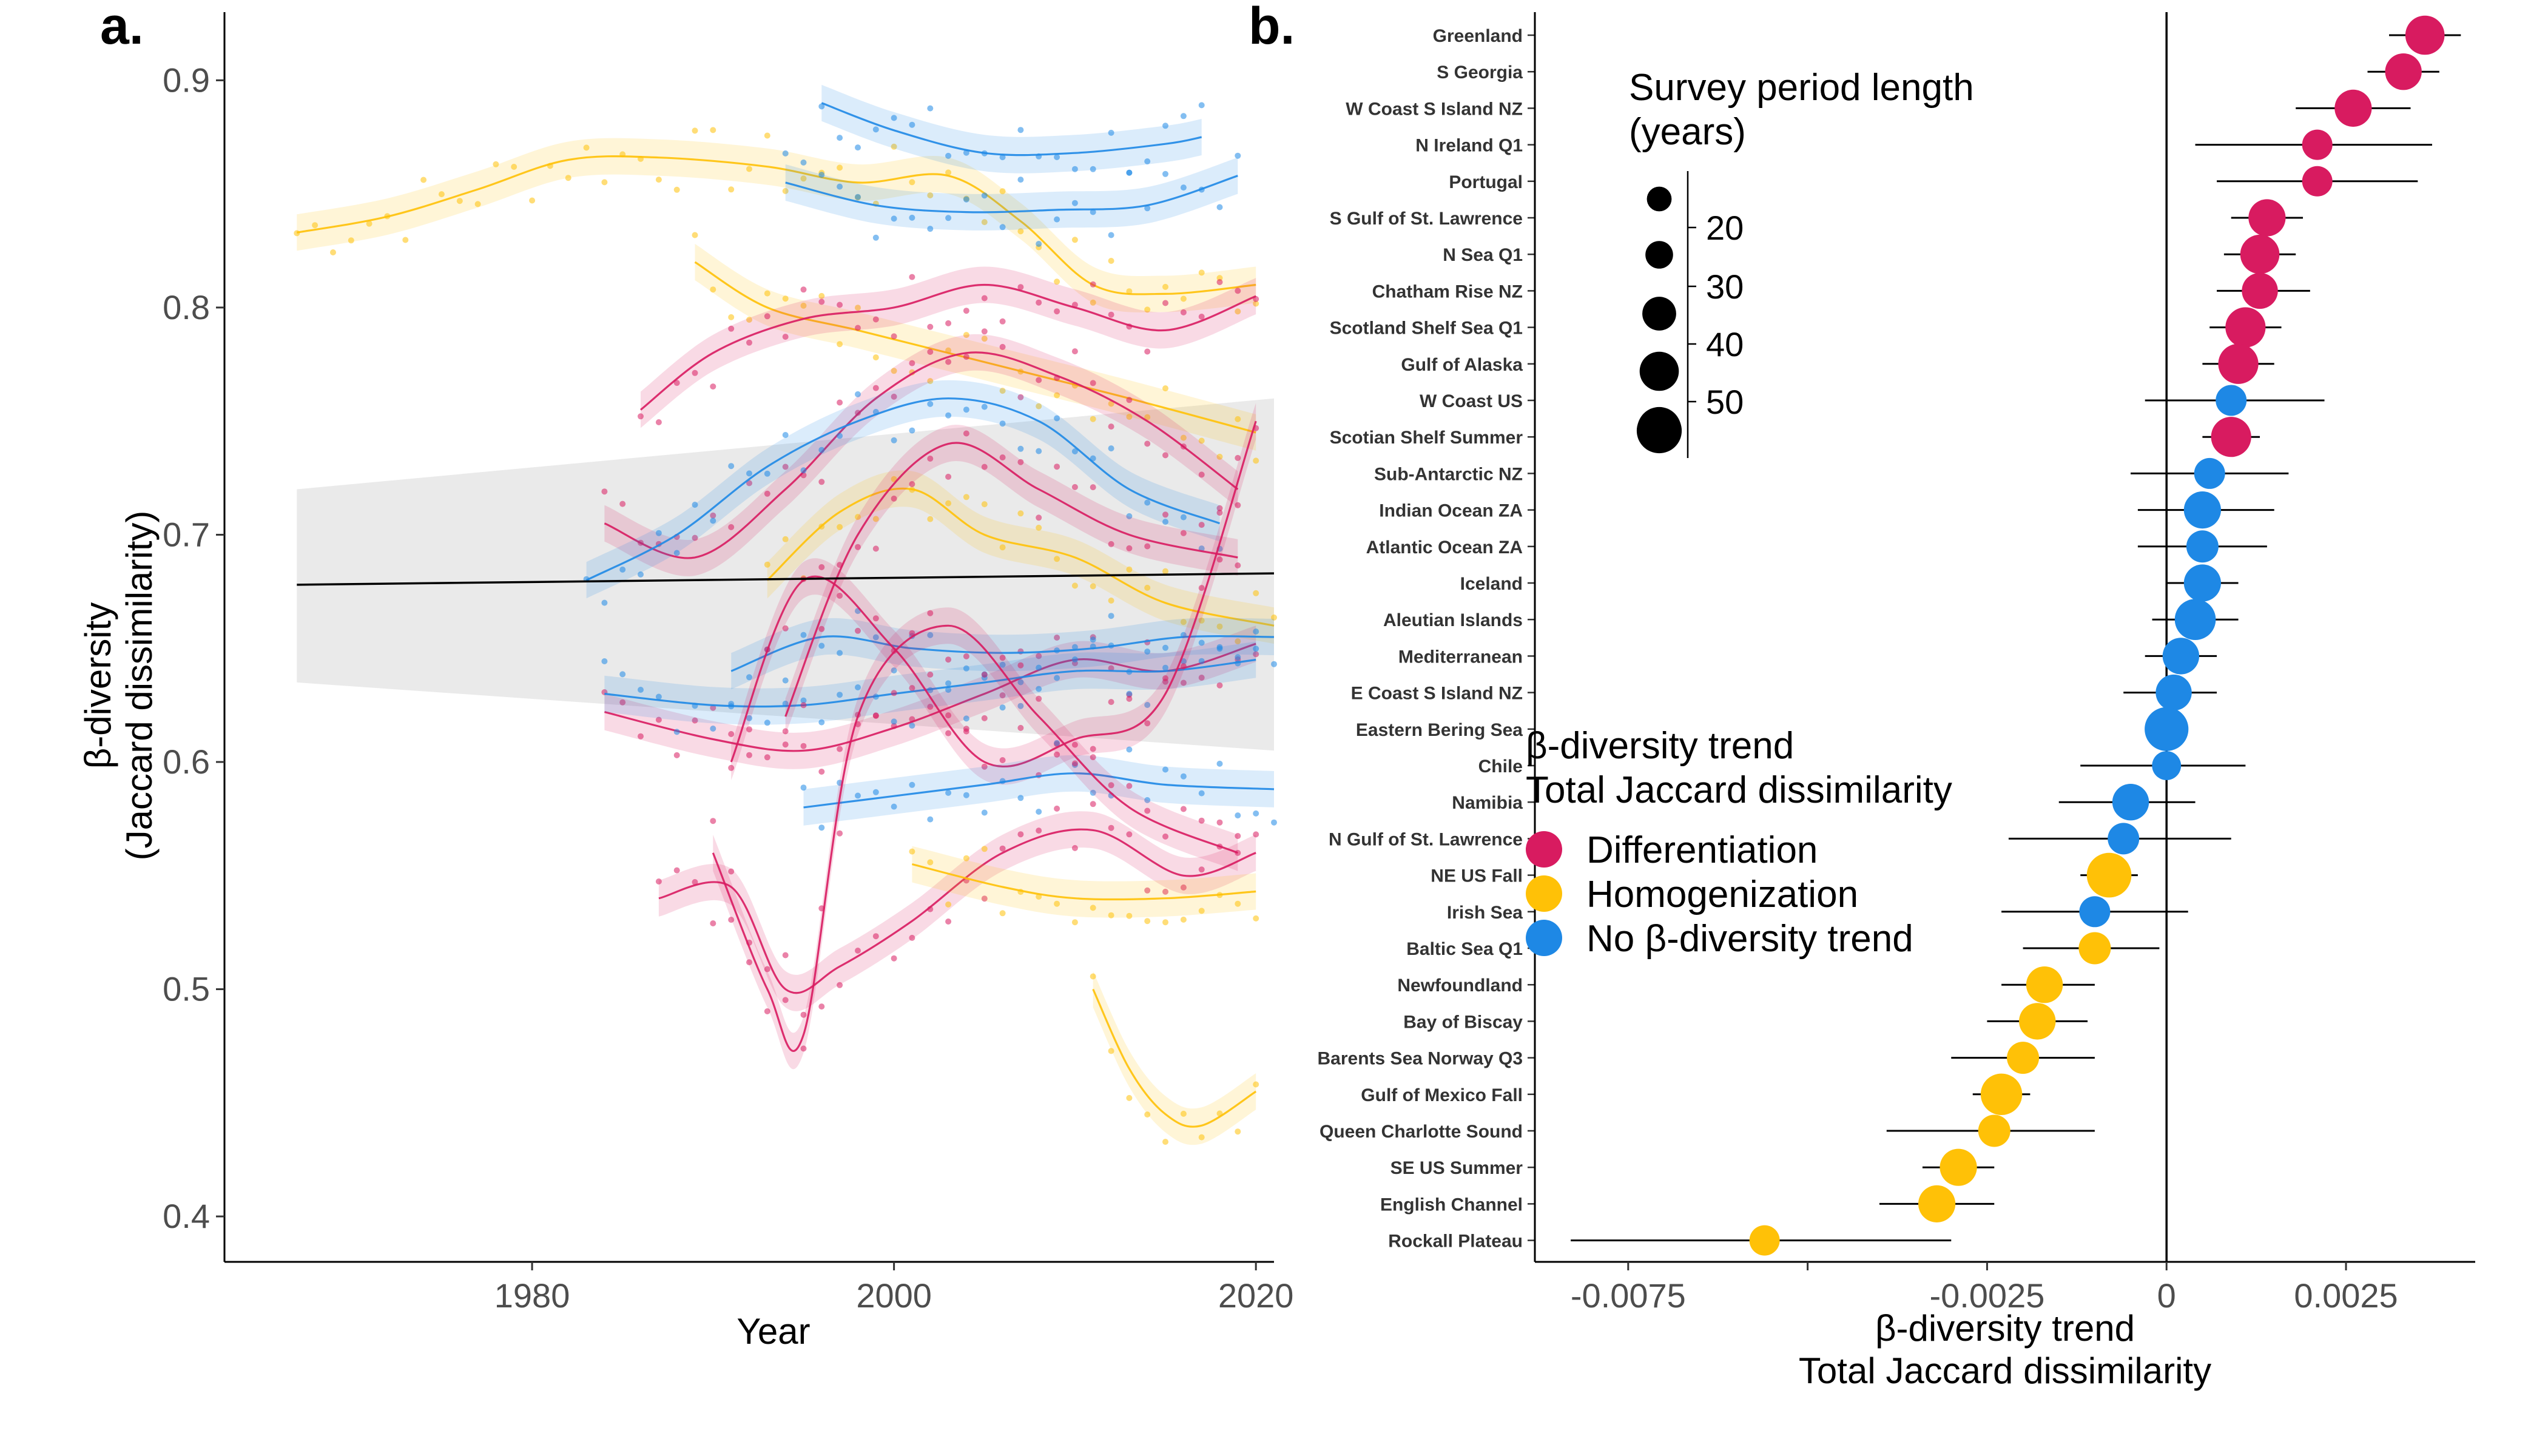 The image size is (2548, 1456). Describe the element at coordinates (186, 80) in the screenshot. I see `y-tick-label: 0.9` at that location.